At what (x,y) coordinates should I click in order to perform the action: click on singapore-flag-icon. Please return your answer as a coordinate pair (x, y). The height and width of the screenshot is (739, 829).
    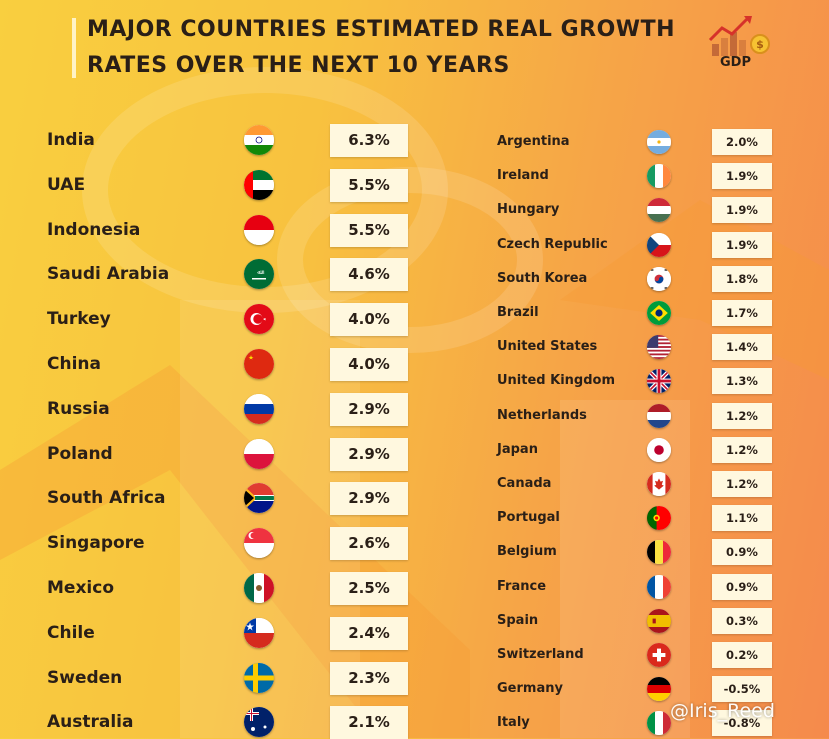
    Looking at the image, I should click on (259, 543).